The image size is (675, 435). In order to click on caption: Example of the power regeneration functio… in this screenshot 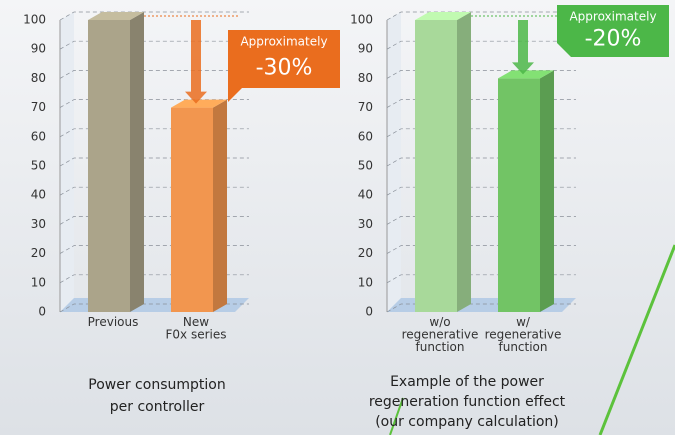, I will do `click(467, 402)`.